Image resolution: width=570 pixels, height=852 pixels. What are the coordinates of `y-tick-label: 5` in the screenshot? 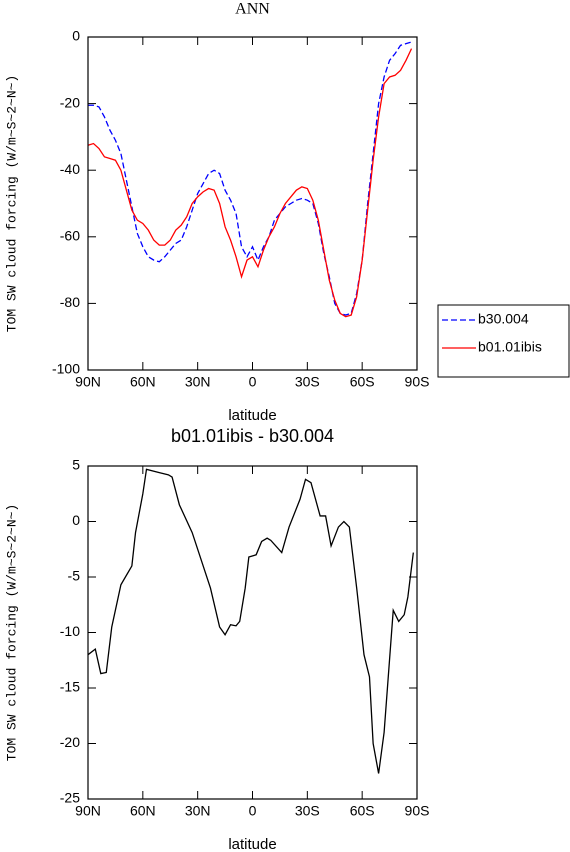 It's located at (76, 465).